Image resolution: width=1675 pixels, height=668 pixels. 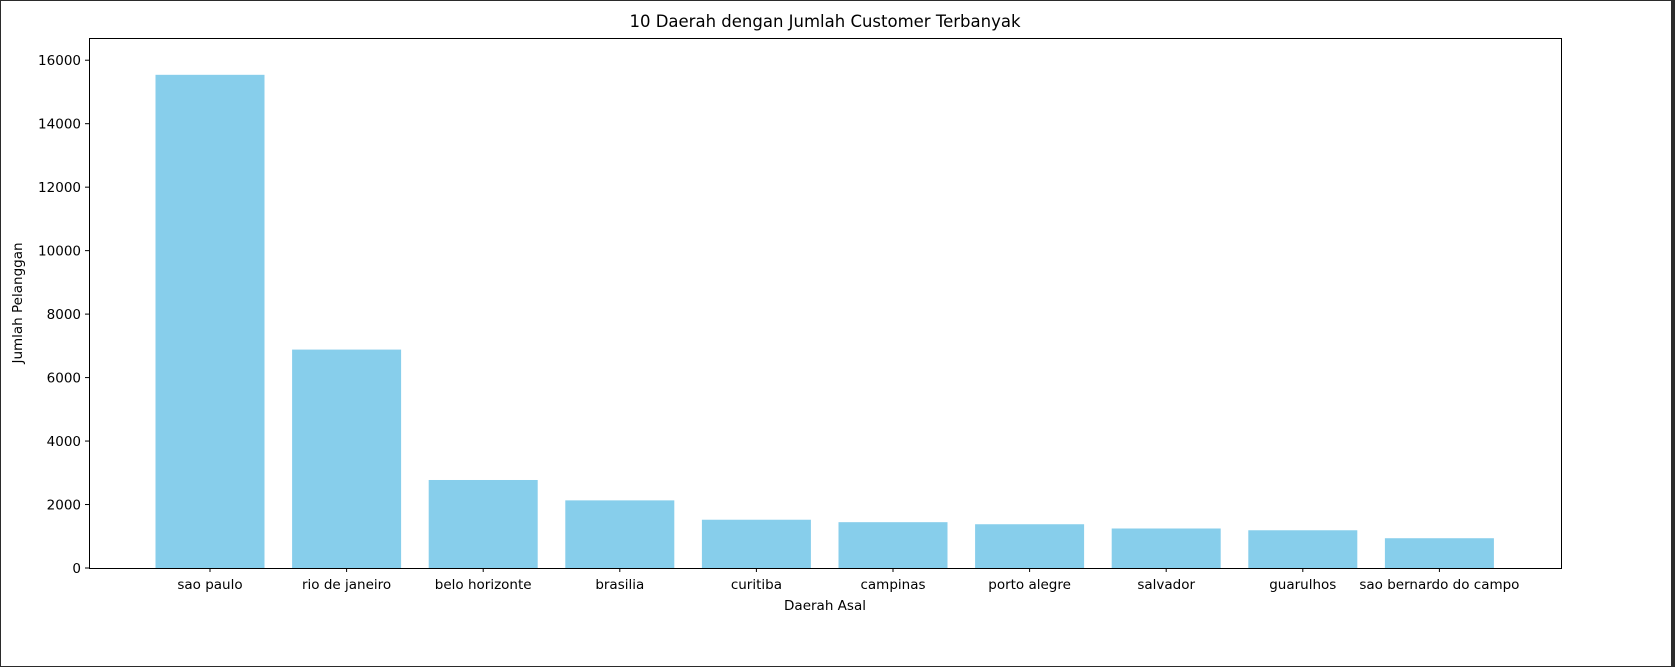 I want to click on y-tick-label: 8000, so click(x=64, y=315).